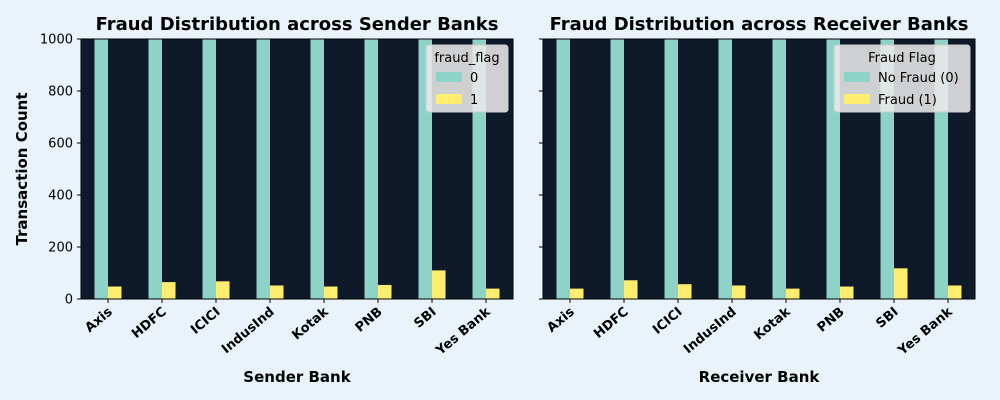 This screenshot has width=1000, height=400. Describe the element at coordinates (56, 40) in the screenshot. I see `y-tick-label: 1000` at that location.